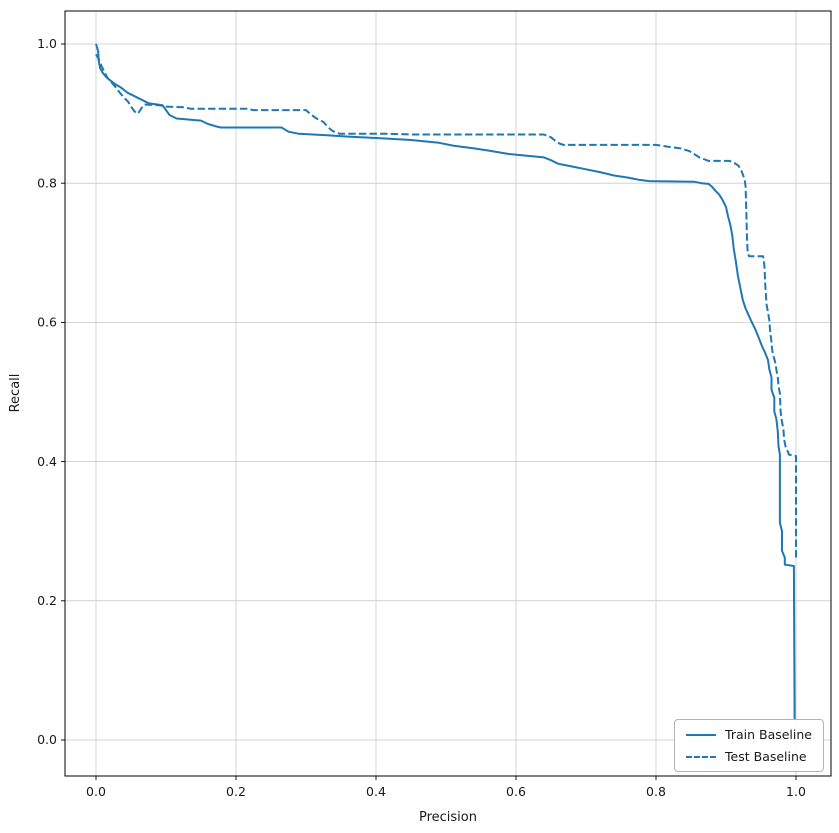  I want to click on legend-item-test: Test Baseline, so click(749, 756).